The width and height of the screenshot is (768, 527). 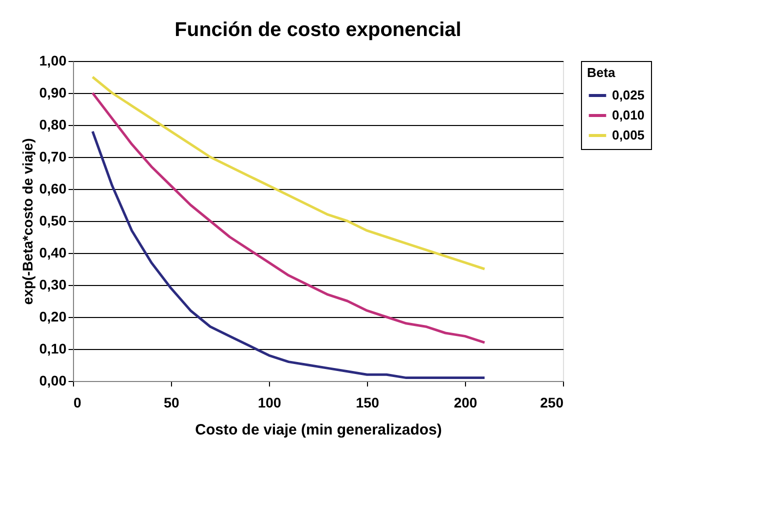 What do you see at coordinates (53, 380) in the screenshot?
I see `y-tick-label: 0,00` at bounding box center [53, 380].